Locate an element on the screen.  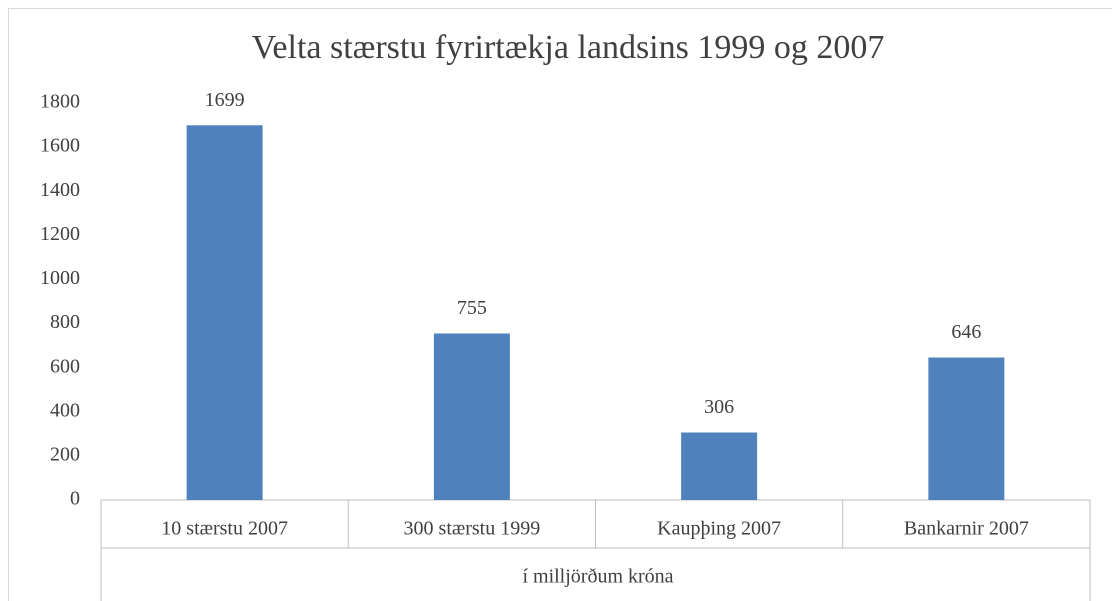
data-label: 646 is located at coordinates (966, 332).